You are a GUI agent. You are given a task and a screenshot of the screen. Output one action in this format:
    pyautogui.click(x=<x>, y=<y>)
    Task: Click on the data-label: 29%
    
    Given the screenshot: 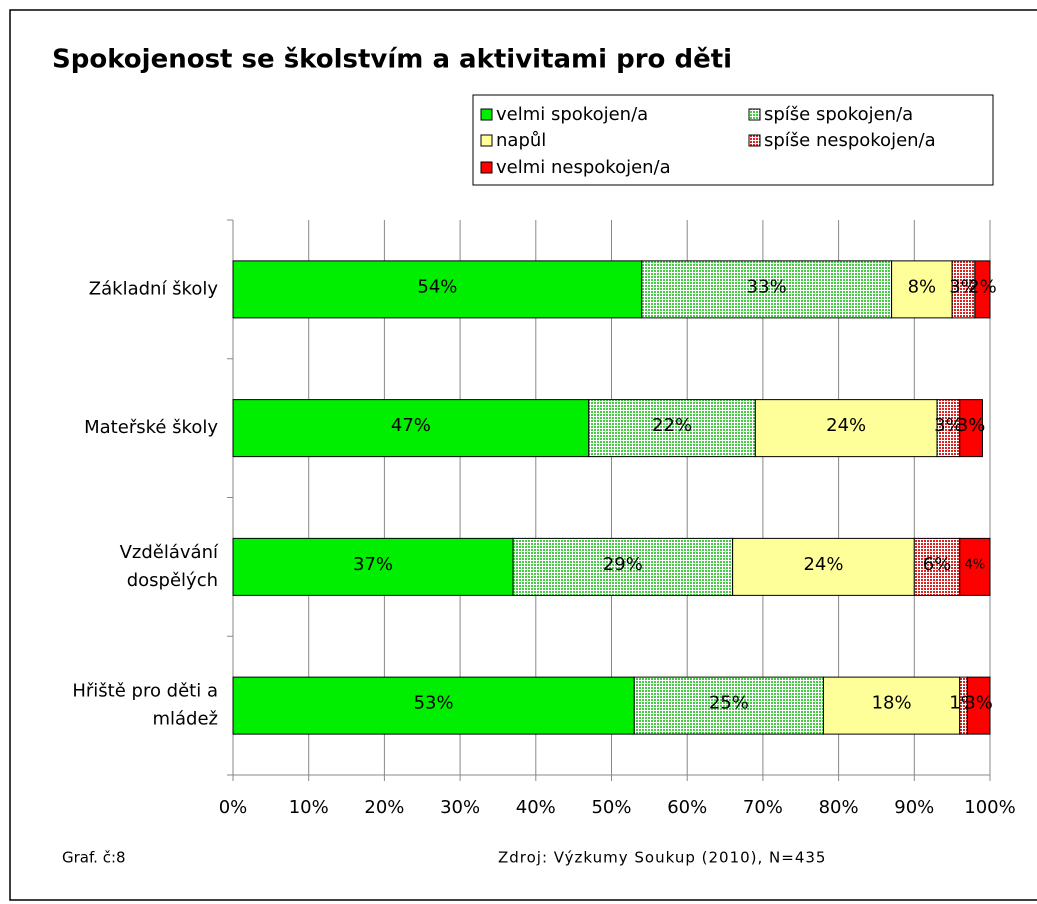 What is the action you would take?
    pyautogui.click(x=623, y=564)
    